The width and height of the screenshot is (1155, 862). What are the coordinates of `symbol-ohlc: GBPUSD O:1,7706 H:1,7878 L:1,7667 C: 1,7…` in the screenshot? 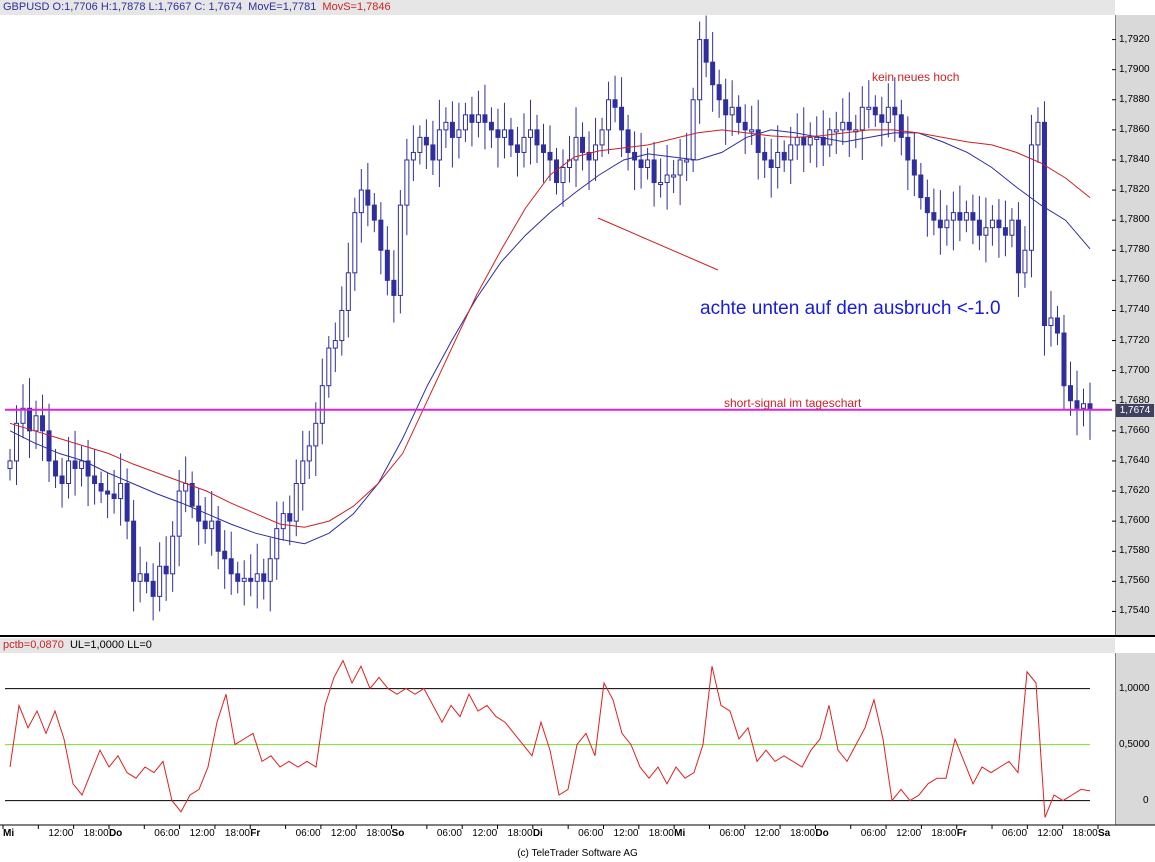 It's located at (123, 7).